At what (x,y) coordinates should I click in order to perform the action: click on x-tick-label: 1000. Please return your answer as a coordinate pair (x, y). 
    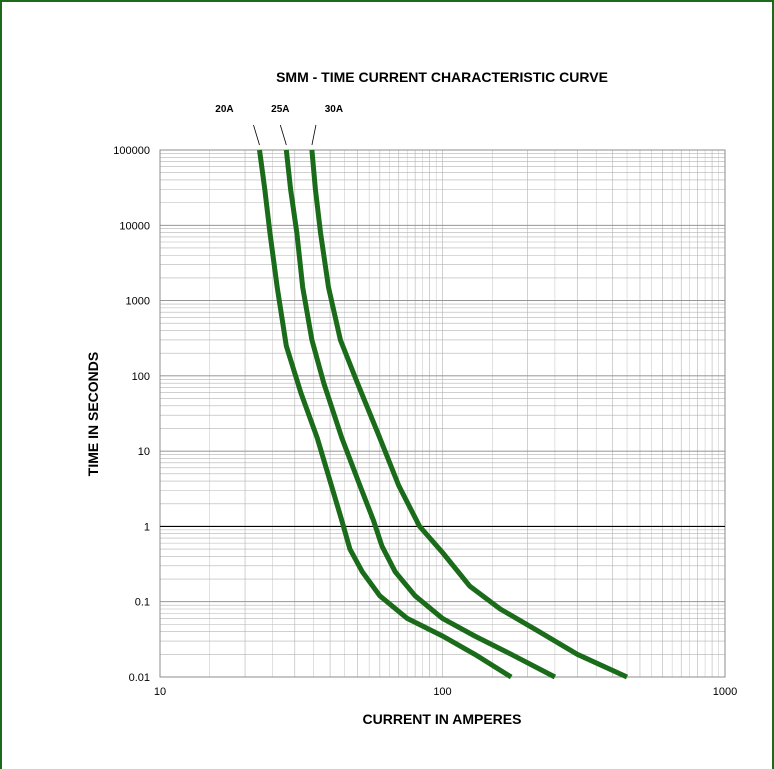
    Looking at the image, I should click on (725, 692).